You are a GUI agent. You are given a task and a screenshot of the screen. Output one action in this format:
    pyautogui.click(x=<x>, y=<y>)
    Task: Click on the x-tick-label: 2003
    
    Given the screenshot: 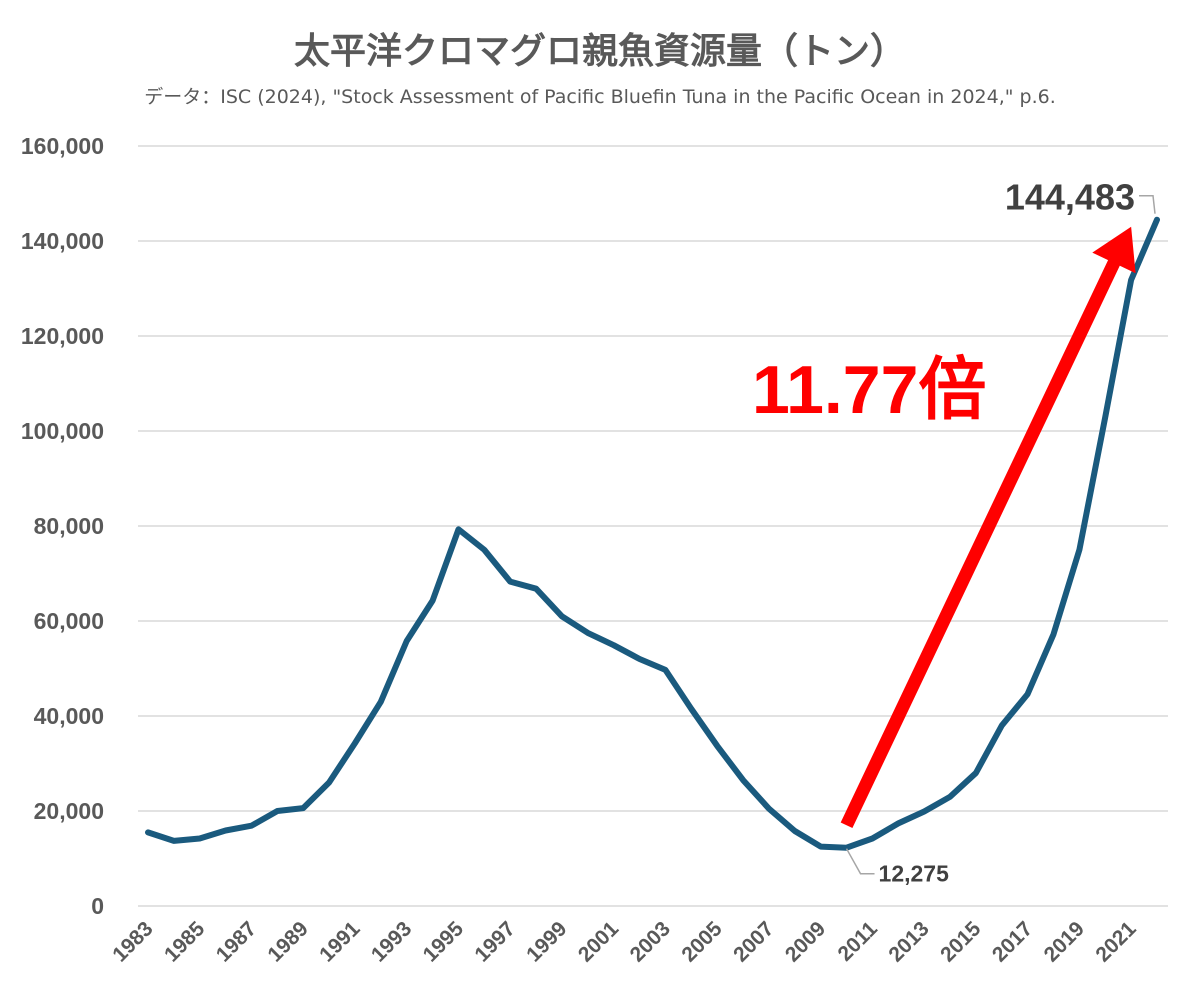 What is the action you would take?
    pyautogui.click(x=650, y=941)
    